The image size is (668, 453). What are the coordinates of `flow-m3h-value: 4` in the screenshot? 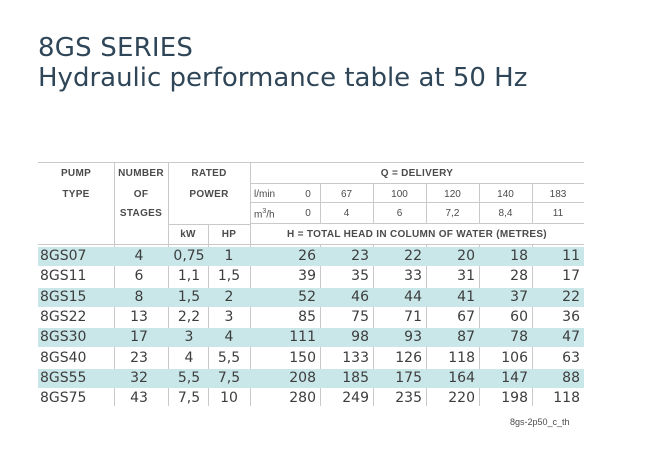 It's located at (346, 213).